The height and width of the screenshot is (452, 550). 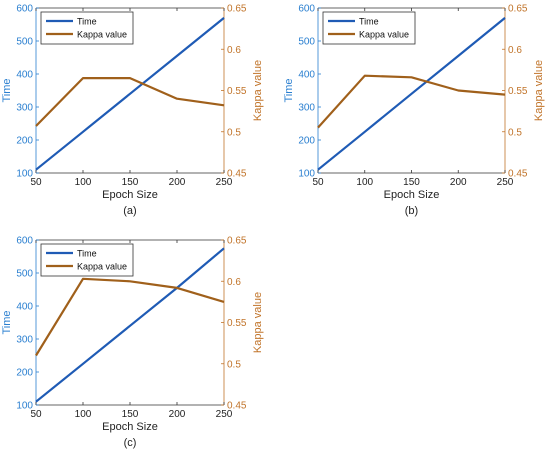 What do you see at coordinates (130, 443) in the screenshot?
I see `panel-label: (c)` at bounding box center [130, 443].